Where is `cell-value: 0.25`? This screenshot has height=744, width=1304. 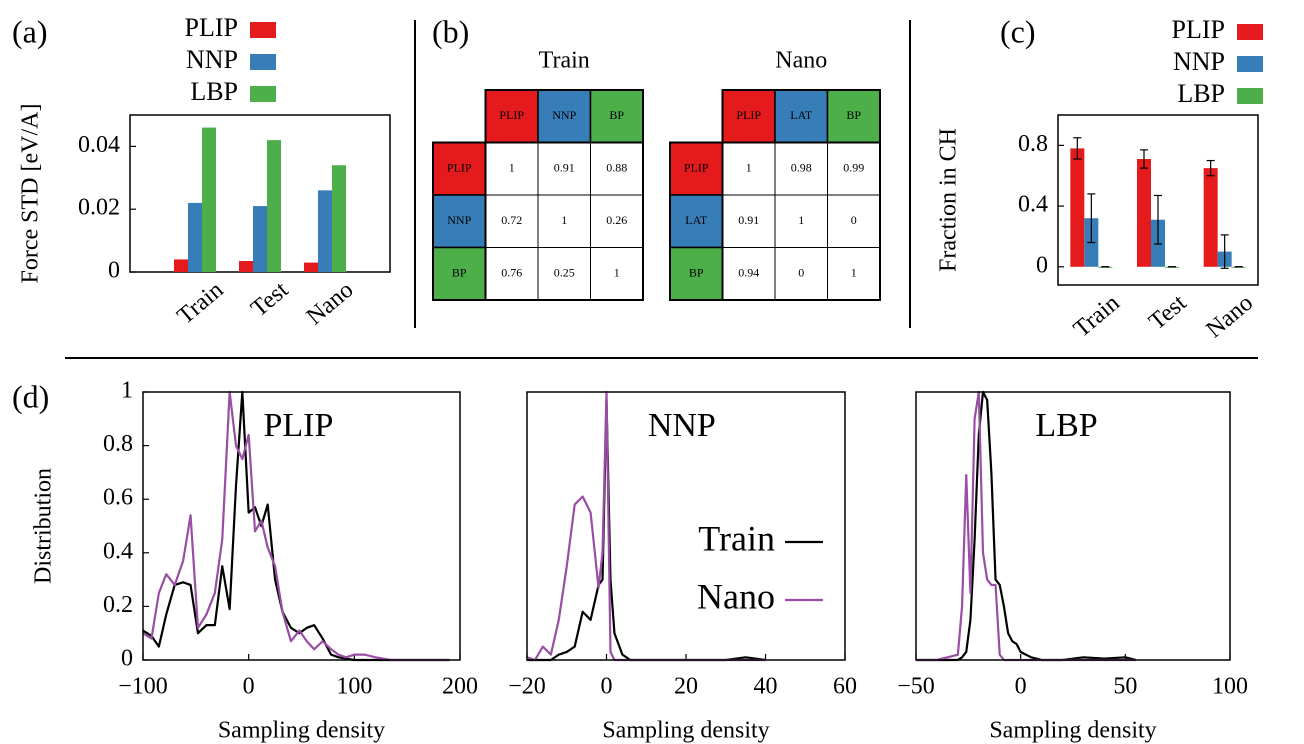 cell-value: 0.25 is located at coordinates (564, 273).